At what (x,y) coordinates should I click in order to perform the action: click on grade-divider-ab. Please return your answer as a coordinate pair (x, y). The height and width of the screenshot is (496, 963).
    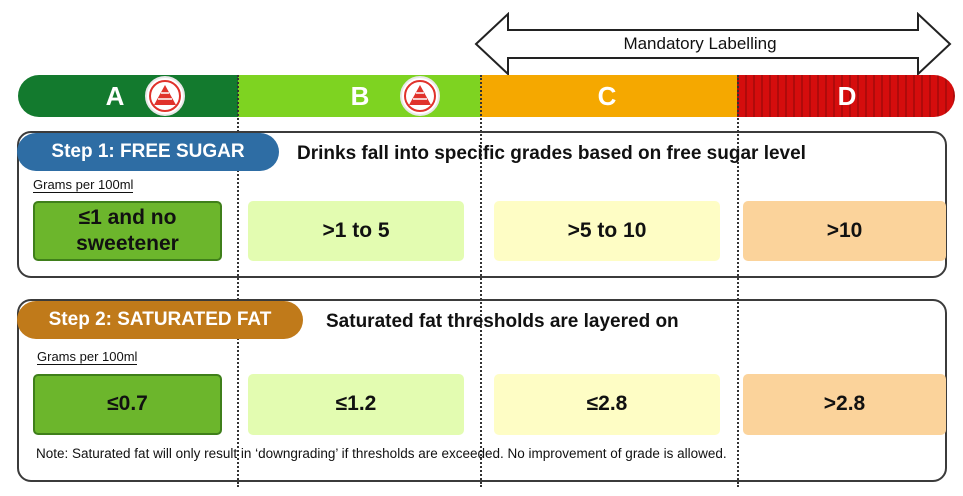
    Looking at the image, I should click on (238, 281).